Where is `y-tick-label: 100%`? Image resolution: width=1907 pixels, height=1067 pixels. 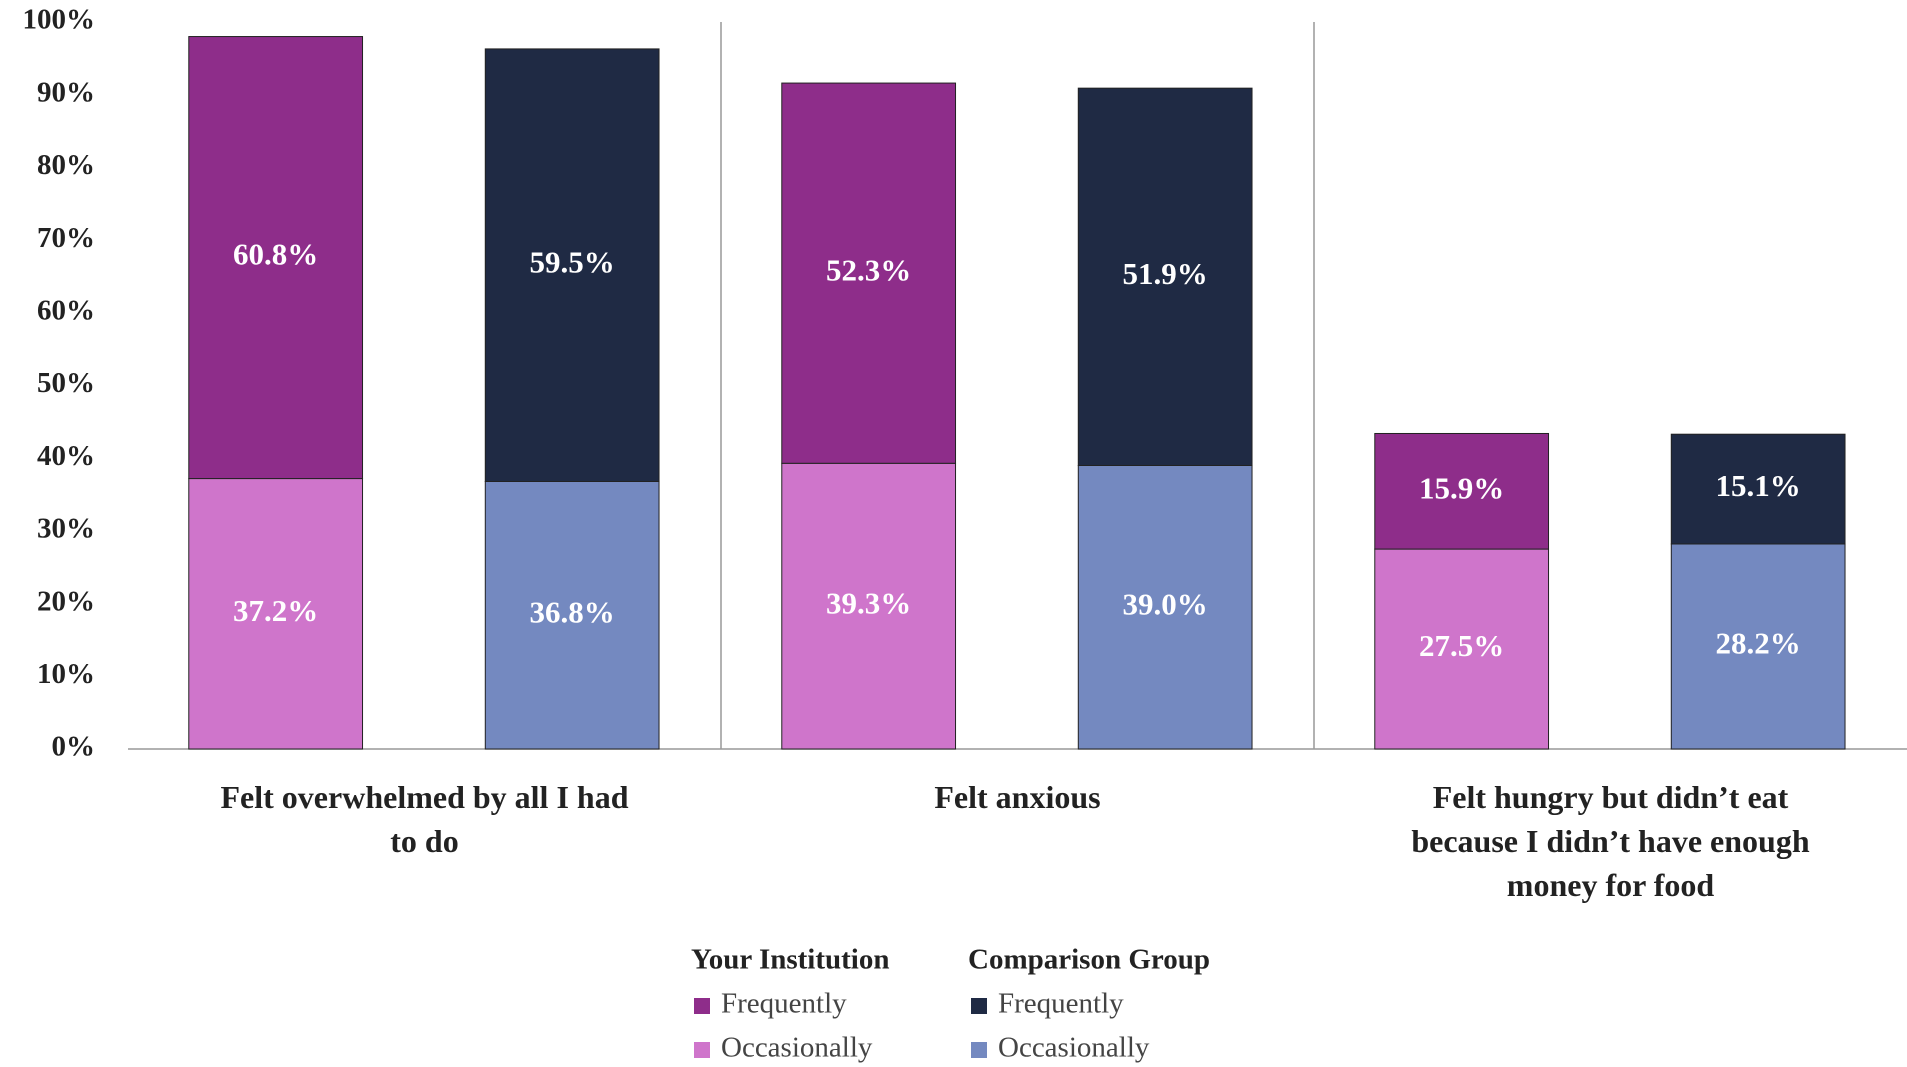
y-tick-label: 100% is located at coordinates (59, 20).